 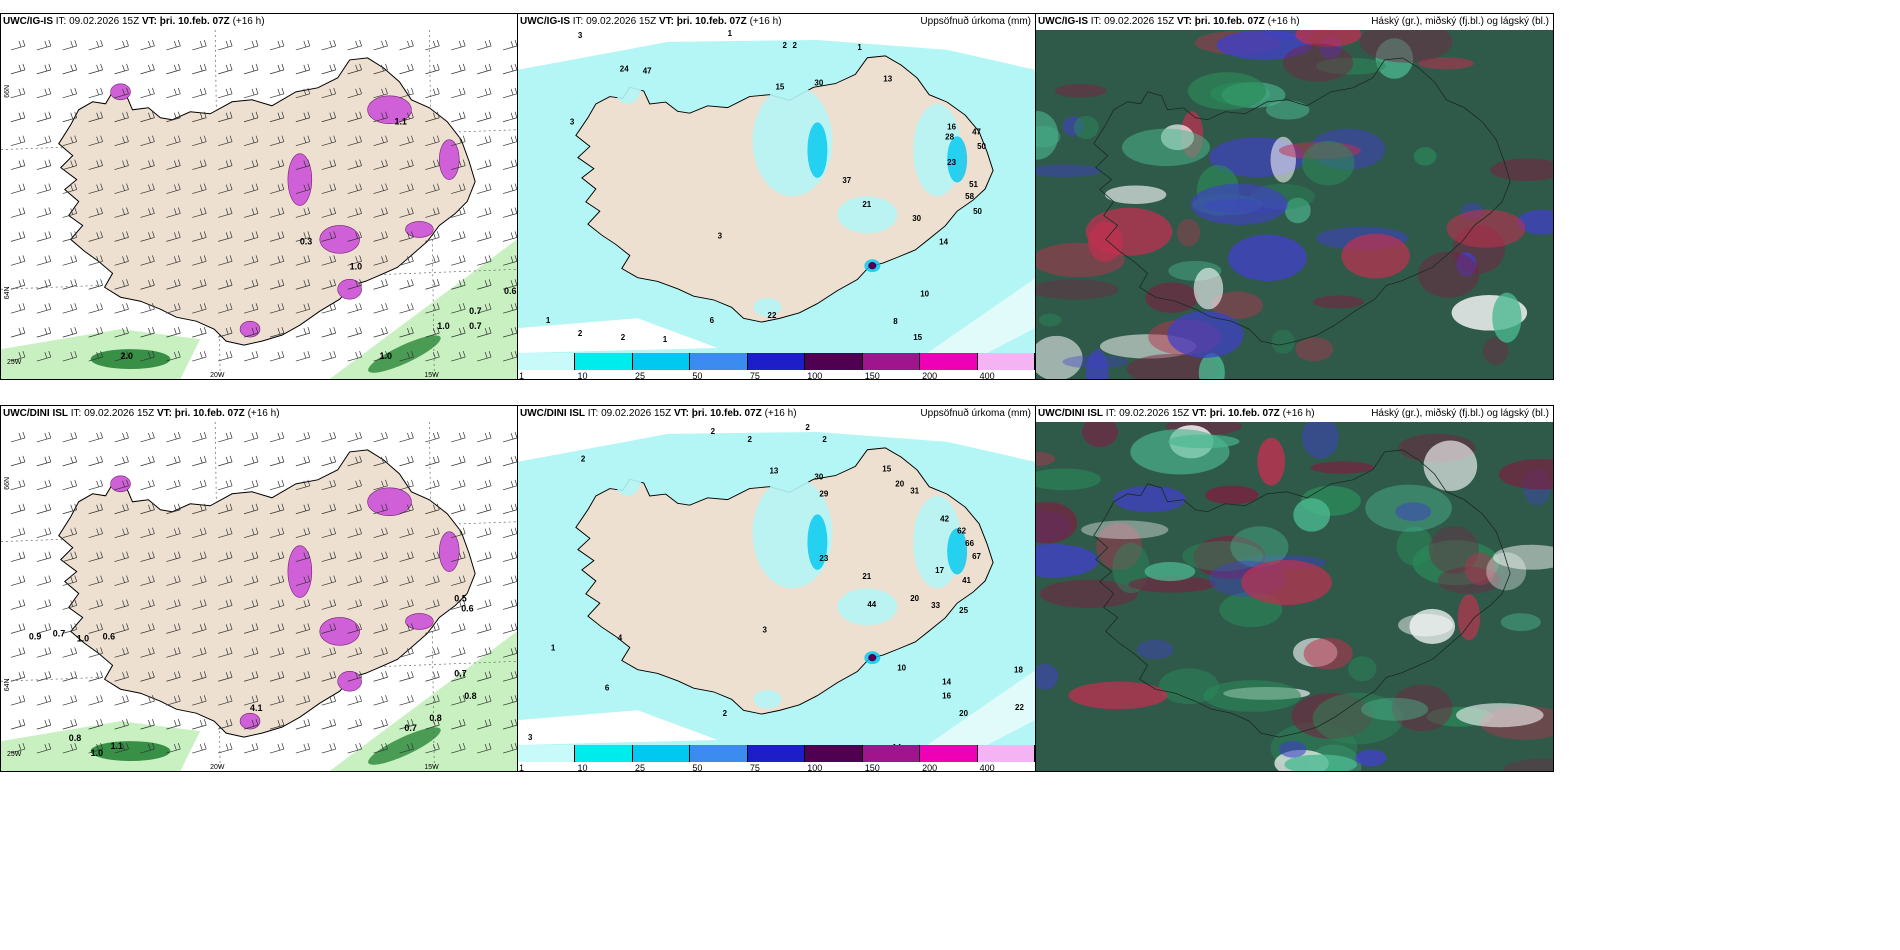 I want to click on iceland-outline, so click(x=1302, y=593).